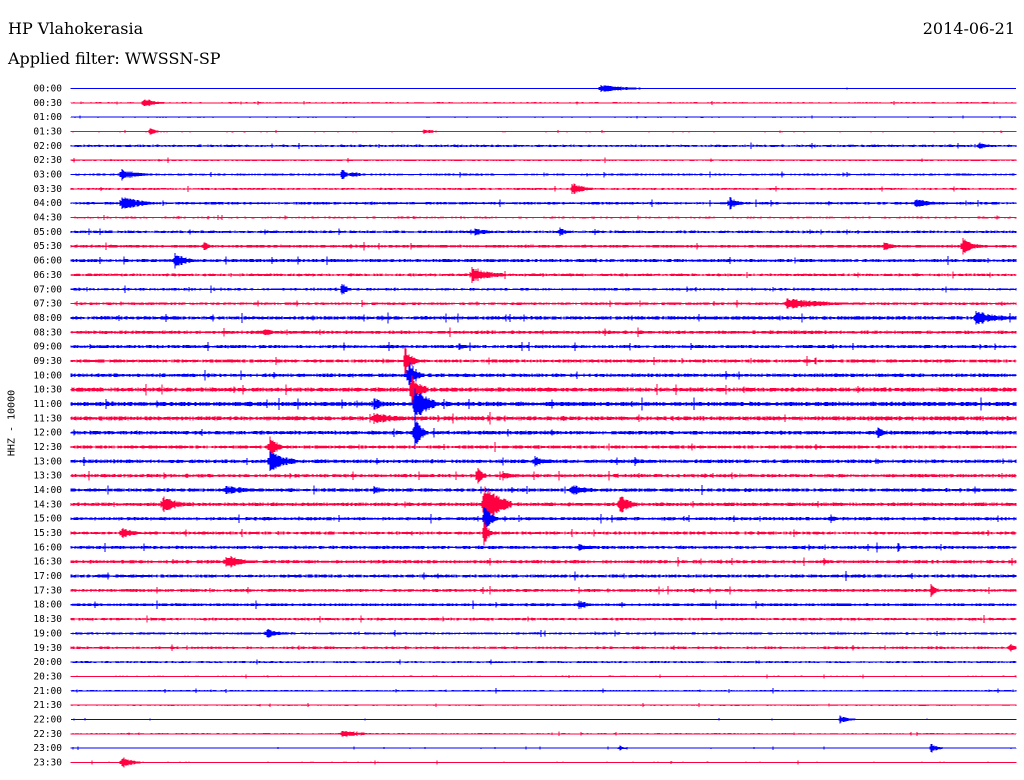 This screenshot has height=780, width=1024. Describe the element at coordinates (76, 28) in the screenshot. I see `station-title: HP Vlahokerasia` at that location.